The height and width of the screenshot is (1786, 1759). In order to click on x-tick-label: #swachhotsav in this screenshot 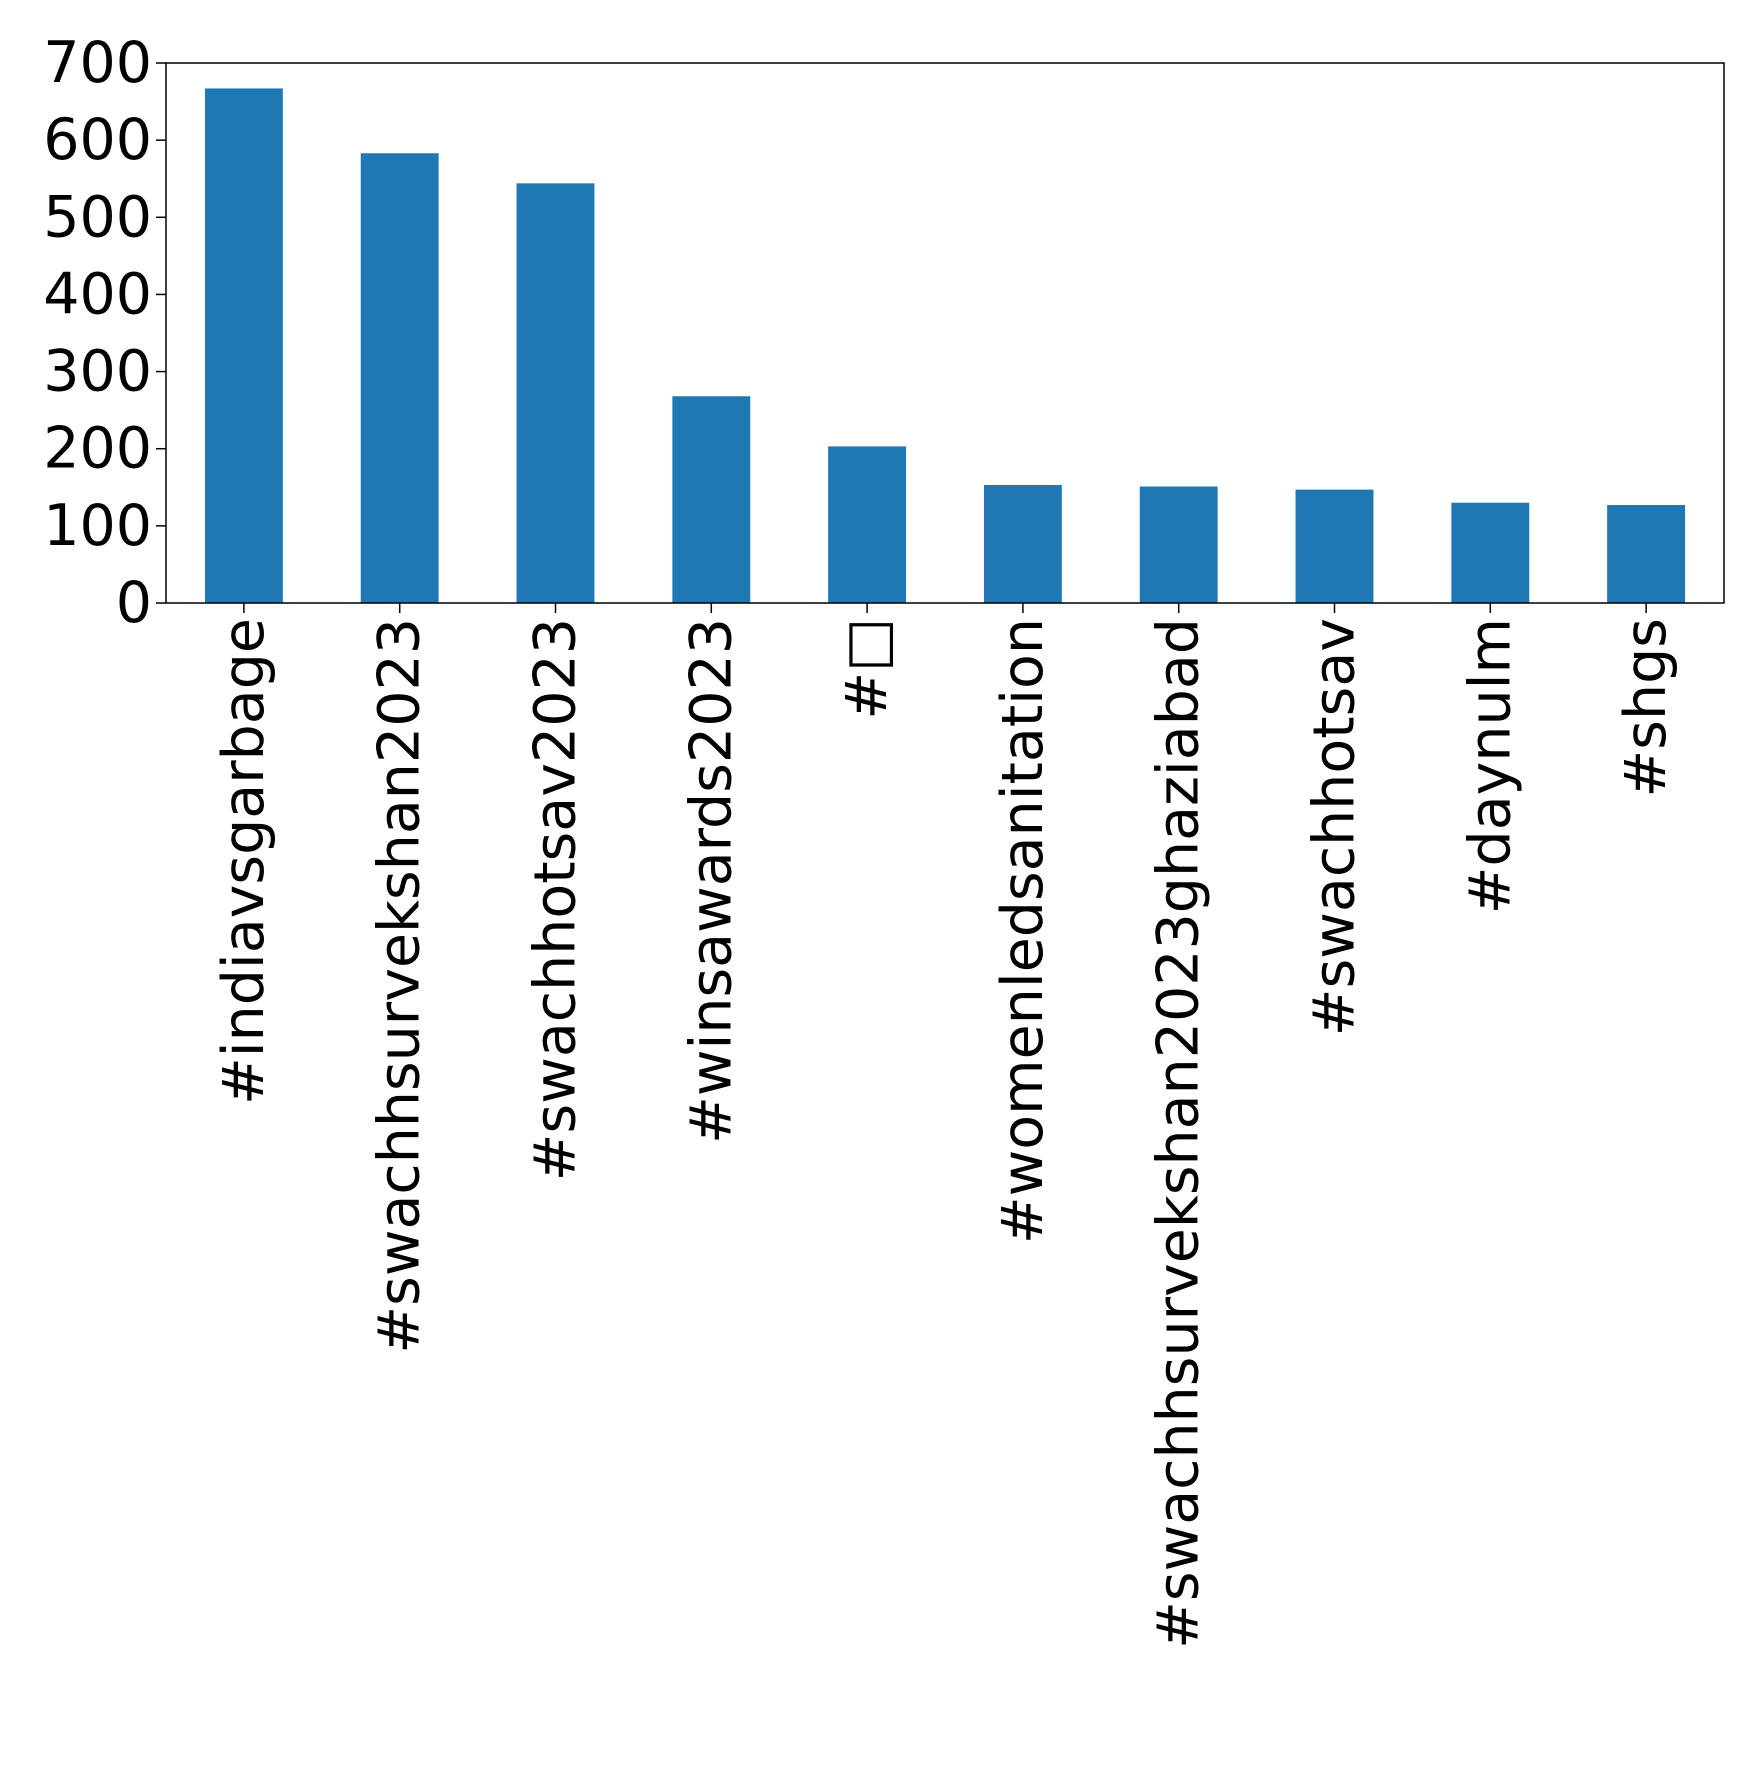, I will do `click(1335, 827)`.